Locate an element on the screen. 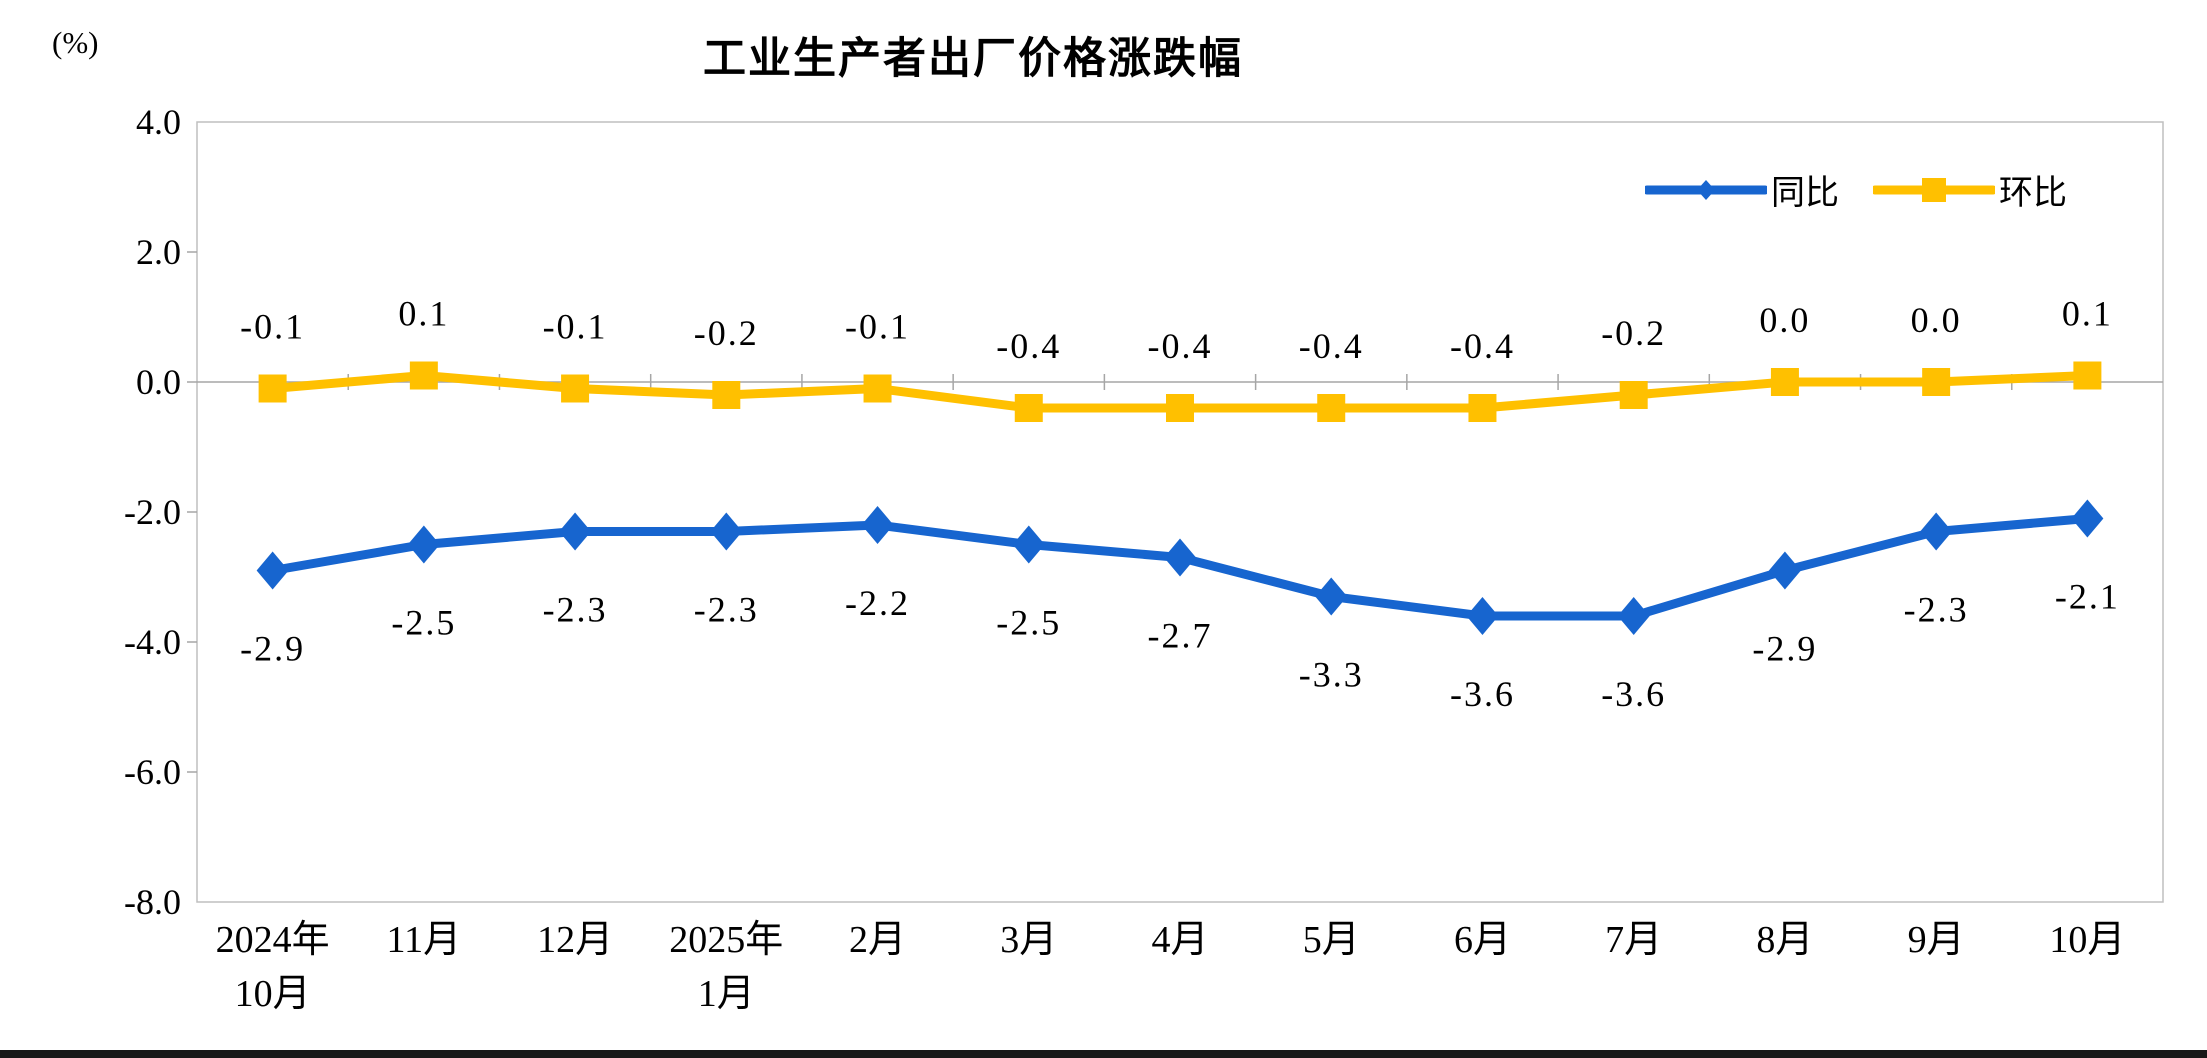  y-axis-tick-label: -2.0 is located at coordinates (152, 512).